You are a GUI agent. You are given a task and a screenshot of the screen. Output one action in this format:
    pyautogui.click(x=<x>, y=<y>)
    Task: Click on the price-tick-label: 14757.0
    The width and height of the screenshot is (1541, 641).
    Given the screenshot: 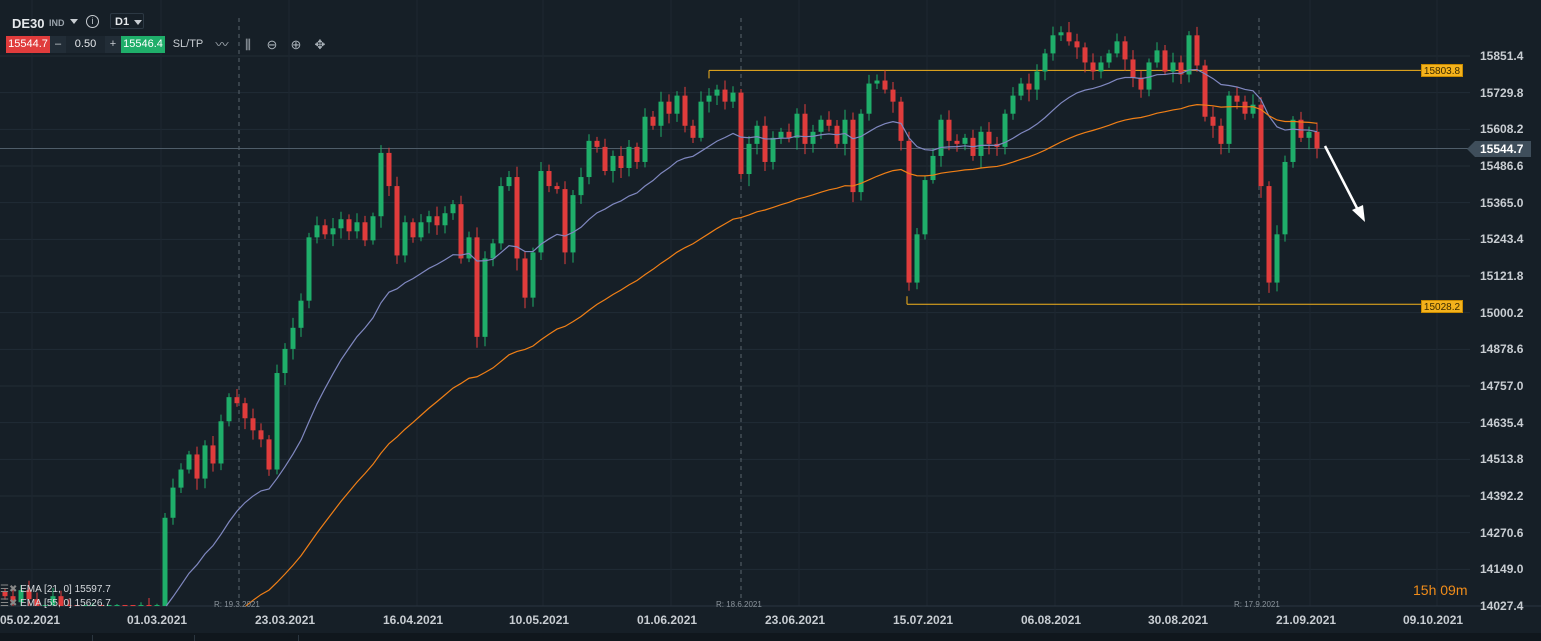 What is the action you would take?
    pyautogui.click(x=1502, y=386)
    